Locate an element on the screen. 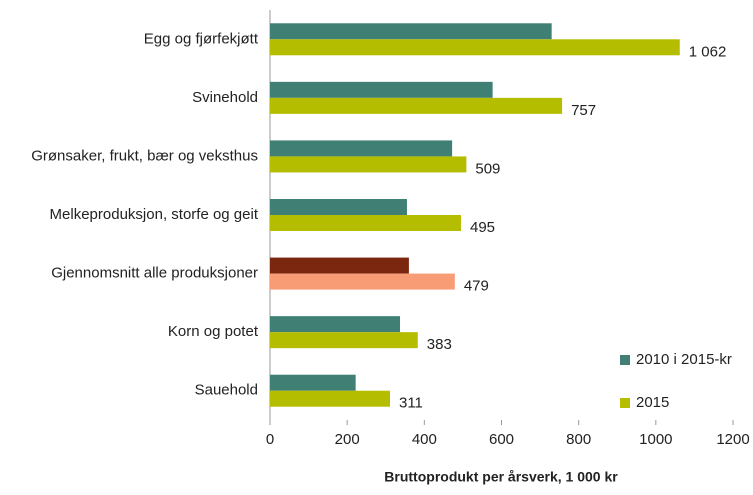  y-tick-label: Grønsaker, frukt, bær og veksthus is located at coordinates (144, 155).